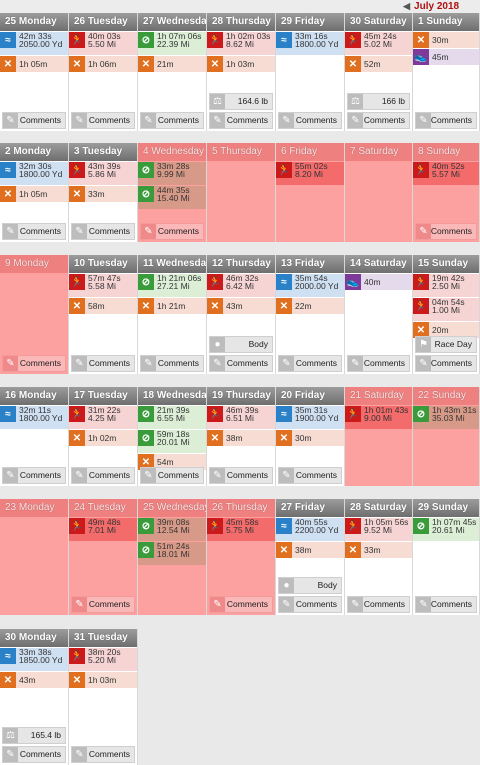  Describe the element at coordinates (34, 64) in the screenshot. I see `workout-summary: ✕ 1h 05m` at that location.